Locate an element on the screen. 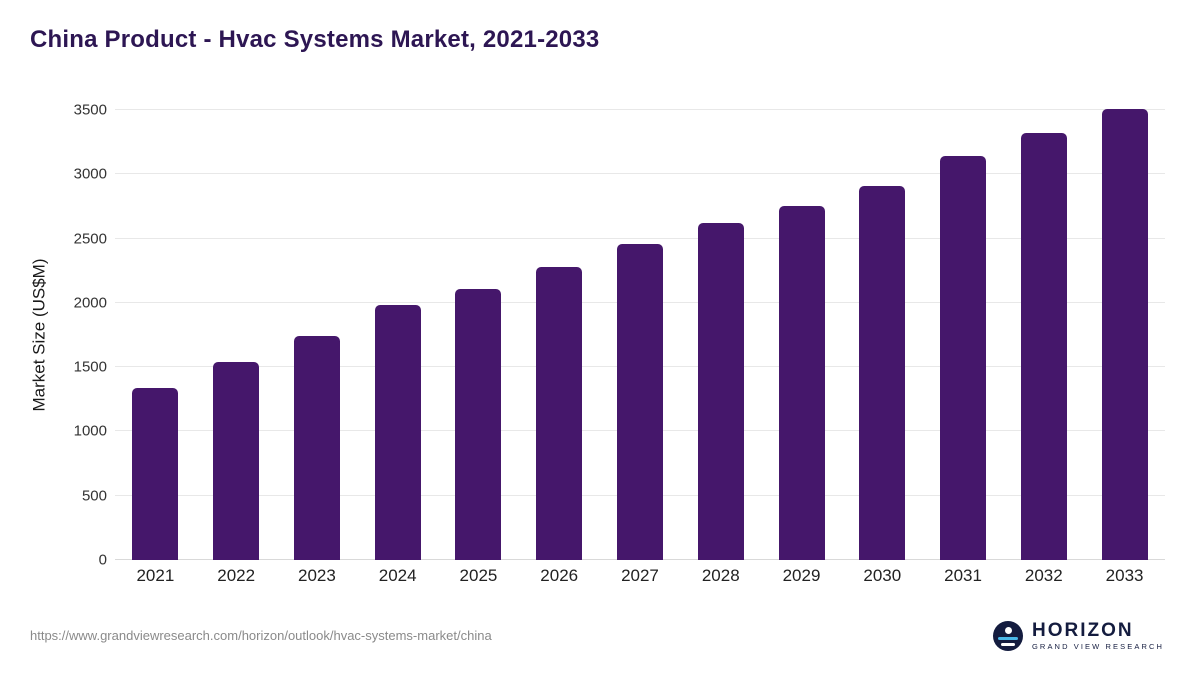 This screenshot has width=1200, height=675. x-tick-label: 2023 is located at coordinates (317, 575).